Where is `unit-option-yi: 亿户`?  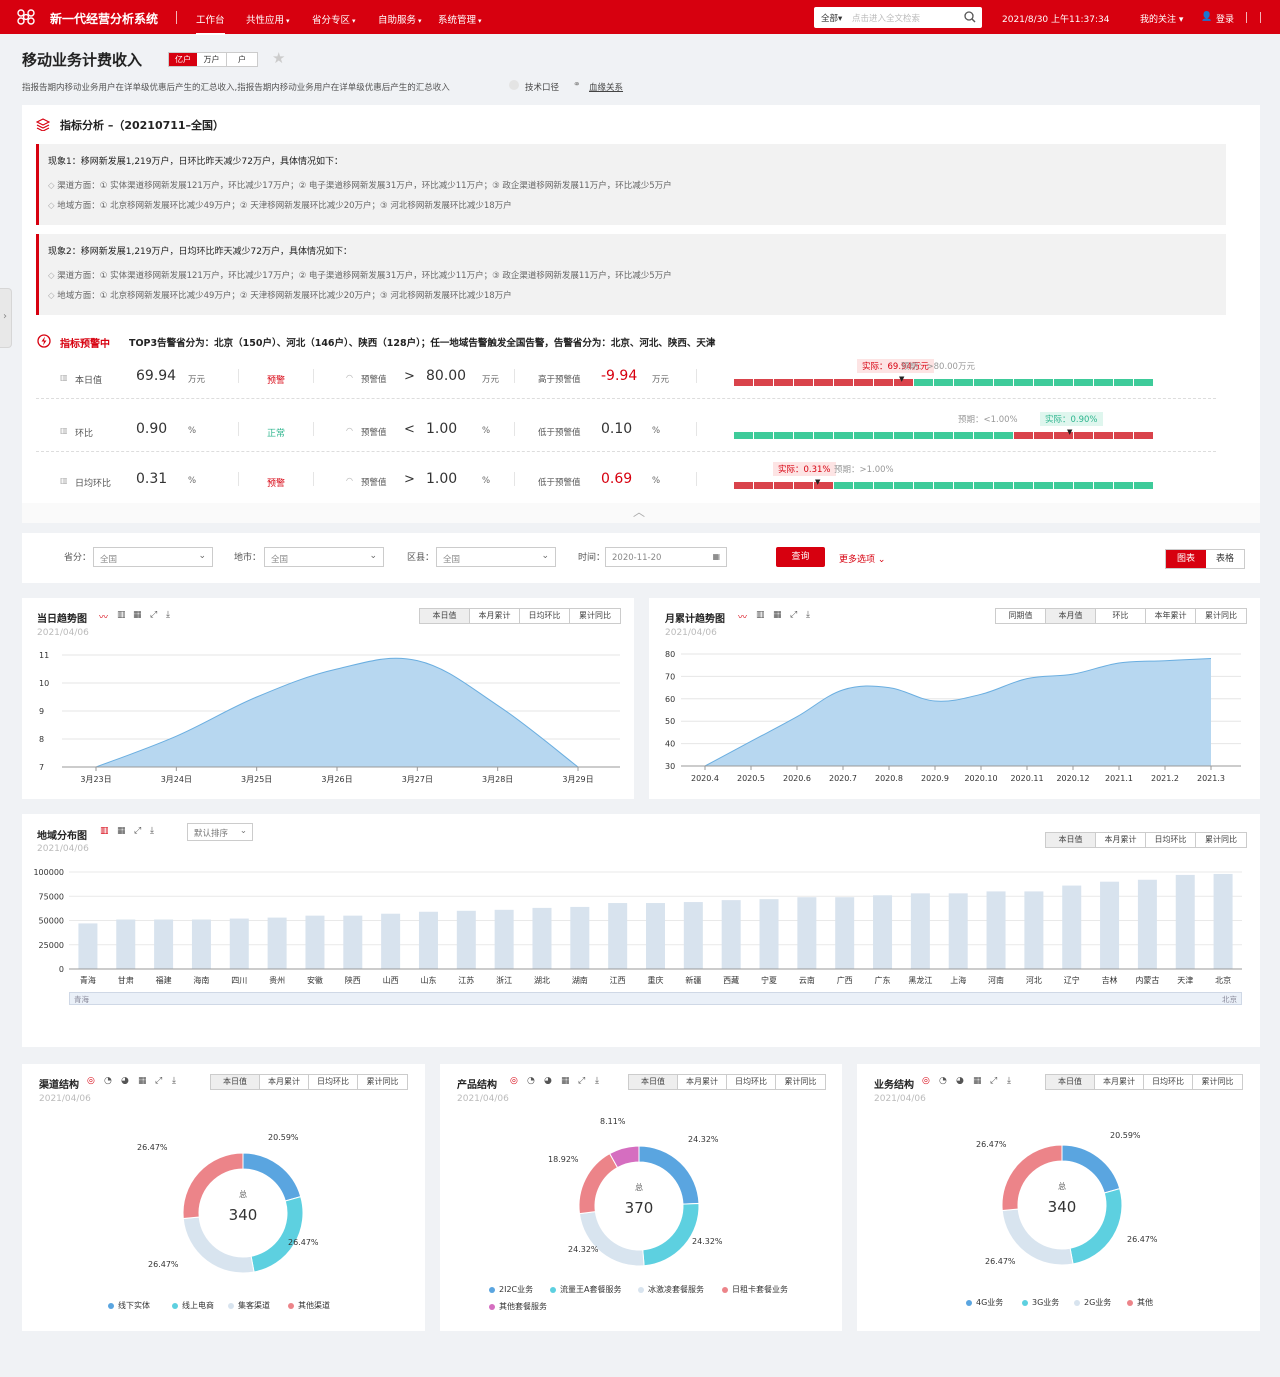
unit-option-yi: 亿户 is located at coordinates (183, 59).